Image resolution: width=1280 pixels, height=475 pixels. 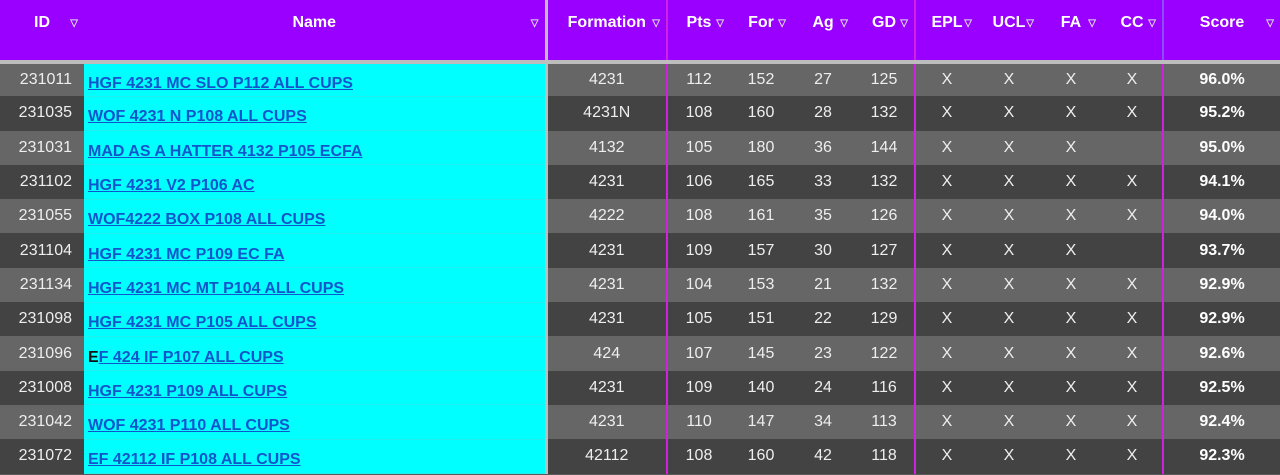 What do you see at coordinates (225, 151) in the screenshot?
I see `team-link: MAD AS A HATTER 4132 P105 ECFA` at bounding box center [225, 151].